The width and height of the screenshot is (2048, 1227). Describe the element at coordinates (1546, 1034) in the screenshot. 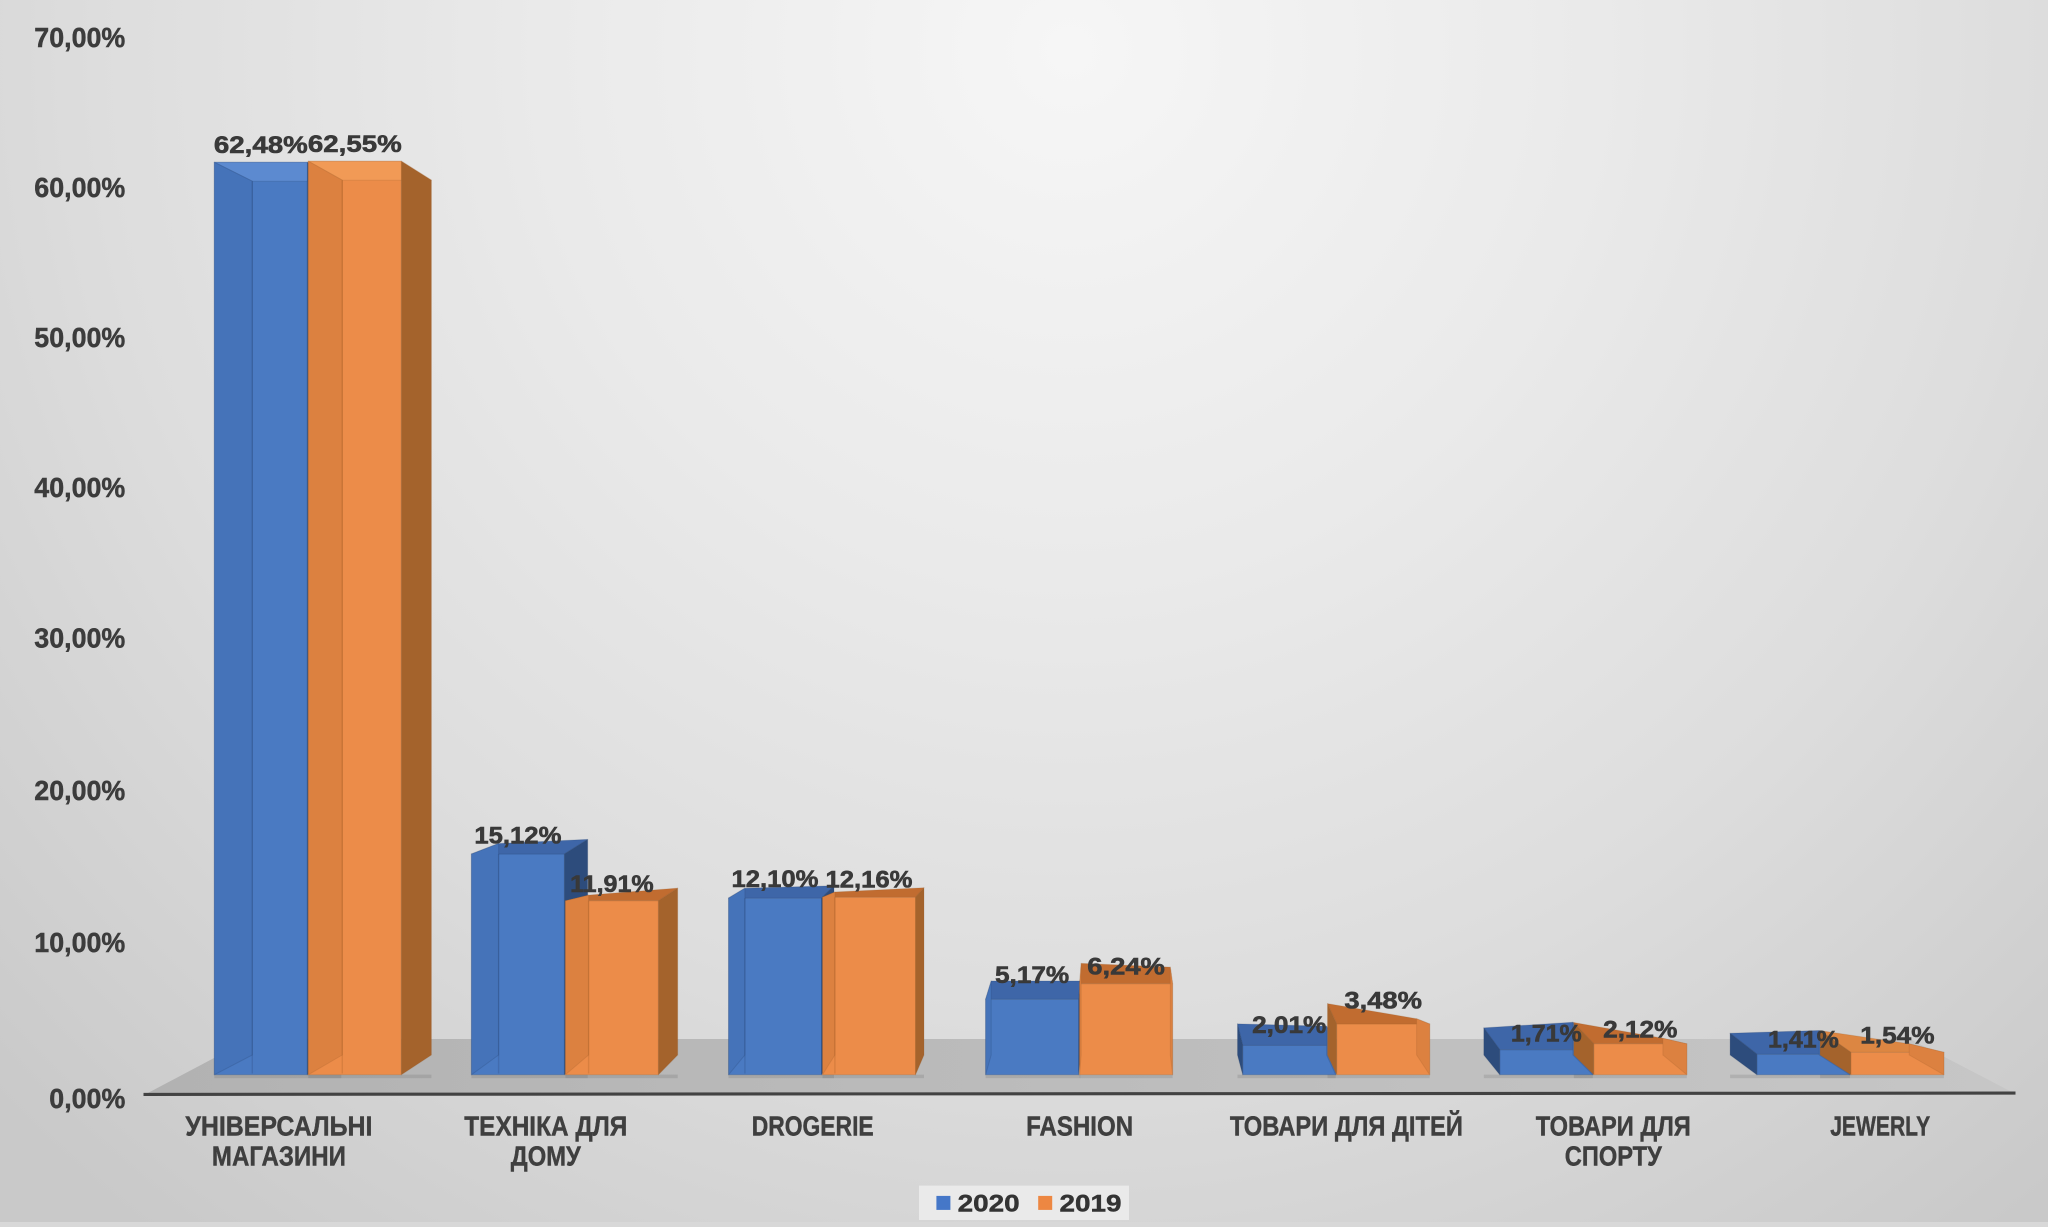

I see `svg-text: 1,71%` at that location.